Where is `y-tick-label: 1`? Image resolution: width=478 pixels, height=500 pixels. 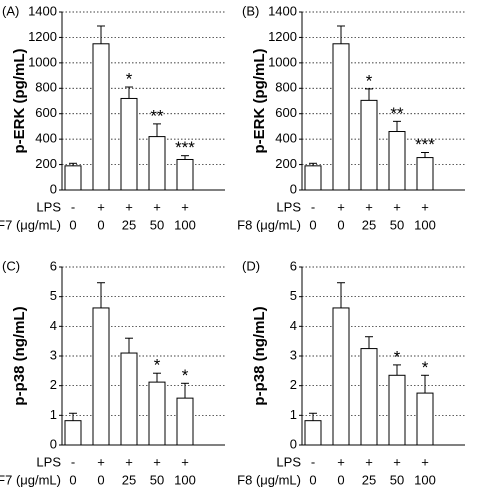
y-tick-label: 1 is located at coordinates (293, 414).